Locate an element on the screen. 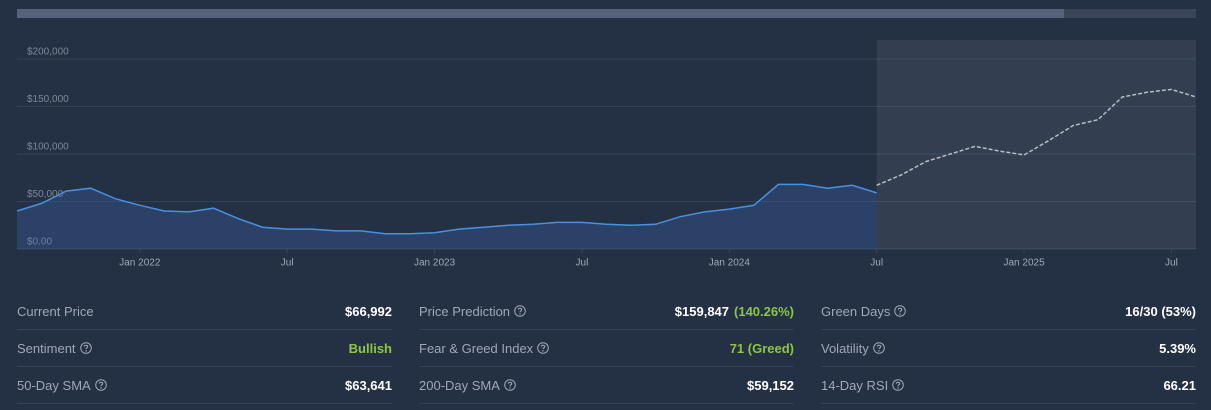  stat-cell: Current Price $66,992 is located at coordinates (204, 311).